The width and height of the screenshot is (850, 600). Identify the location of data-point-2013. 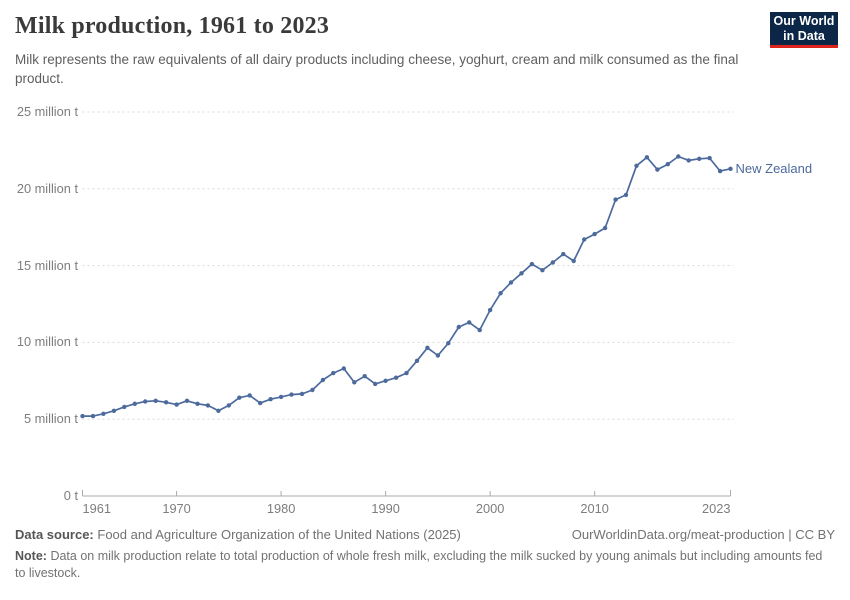
(626, 195).